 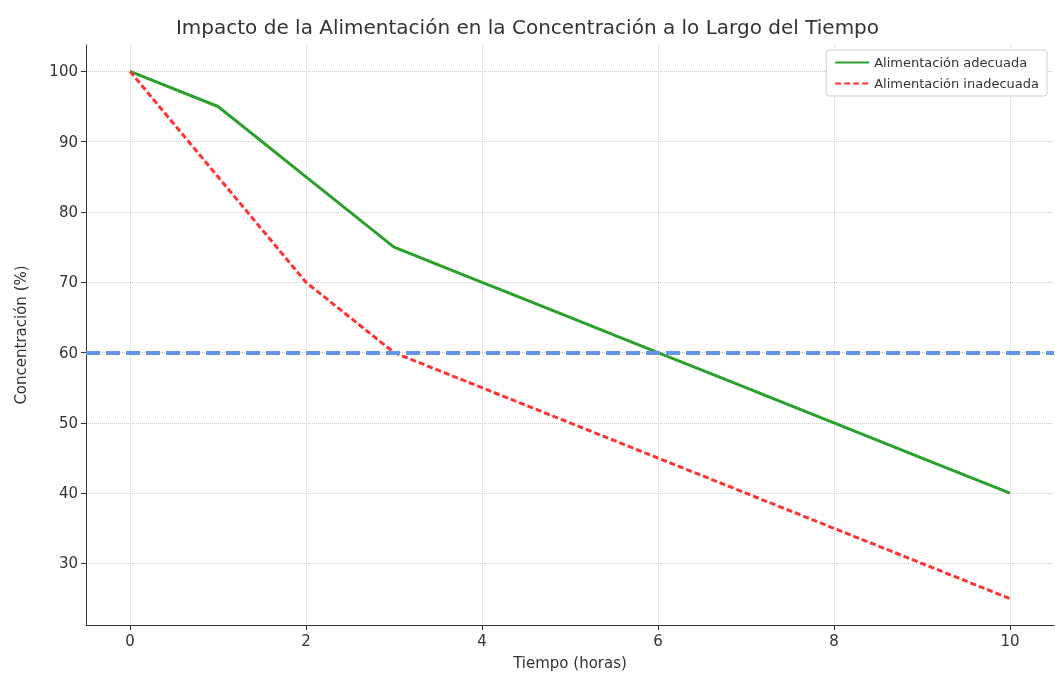 I want to click on x-tick-label: 6, so click(x=658, y=640).